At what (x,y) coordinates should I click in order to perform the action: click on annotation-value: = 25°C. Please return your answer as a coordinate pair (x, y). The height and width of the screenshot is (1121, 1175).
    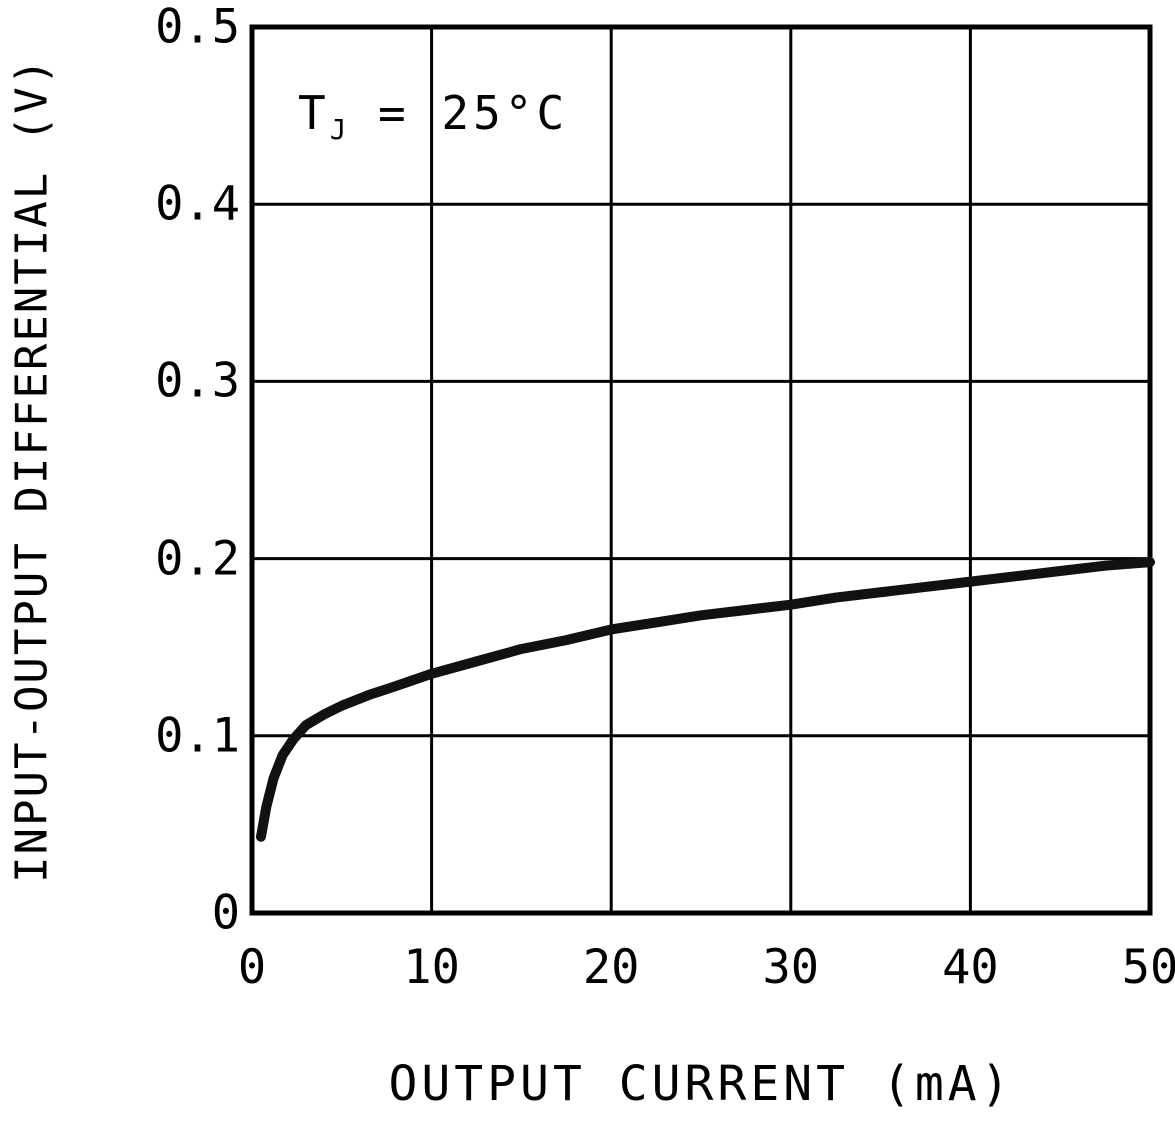
    Looking at the image, I should click on (457, 113).